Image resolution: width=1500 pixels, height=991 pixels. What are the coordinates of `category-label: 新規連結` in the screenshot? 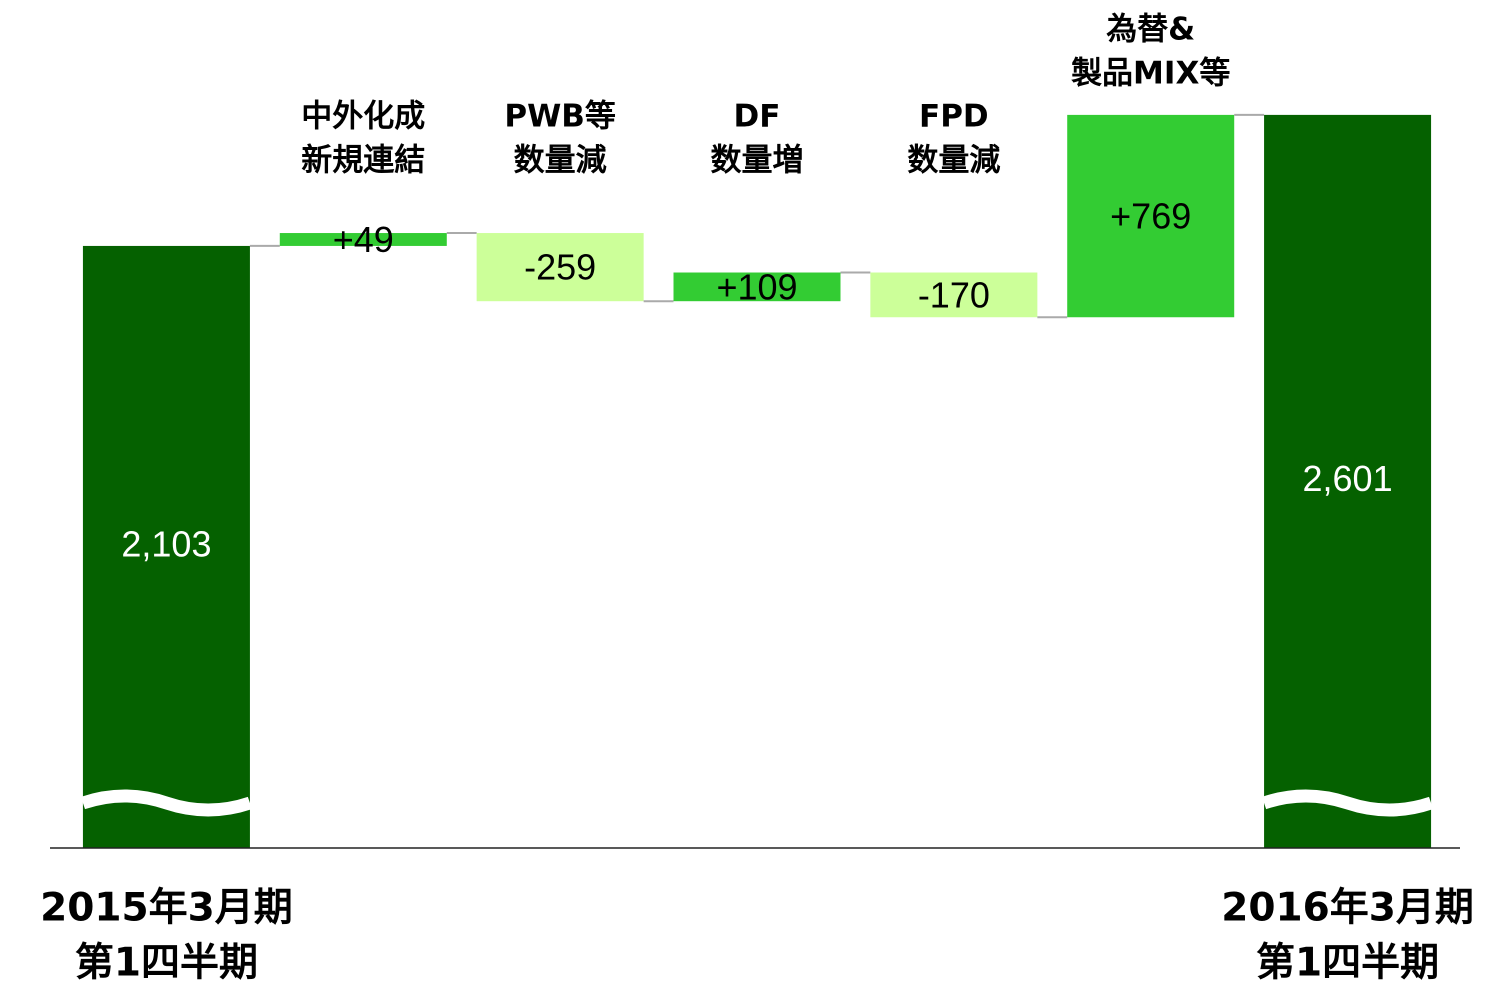 It's located at (363, 161).